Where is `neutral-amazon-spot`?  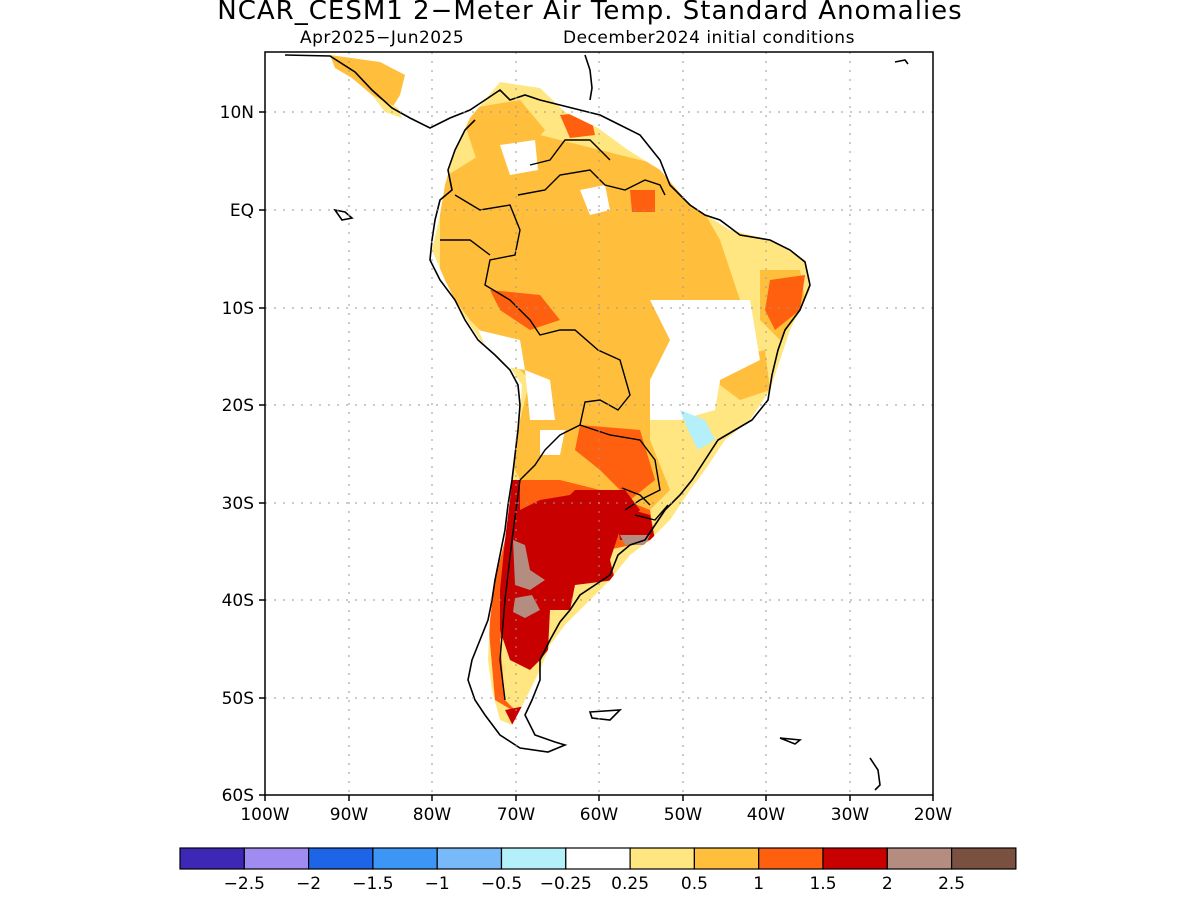 neutral-amazon-spot is located at coordinates (595, 200).